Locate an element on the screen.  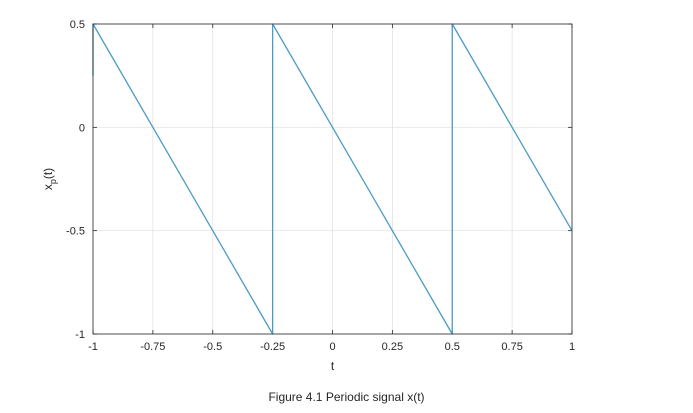
y-axis-label-main: x is located at coordinates (48, 187).